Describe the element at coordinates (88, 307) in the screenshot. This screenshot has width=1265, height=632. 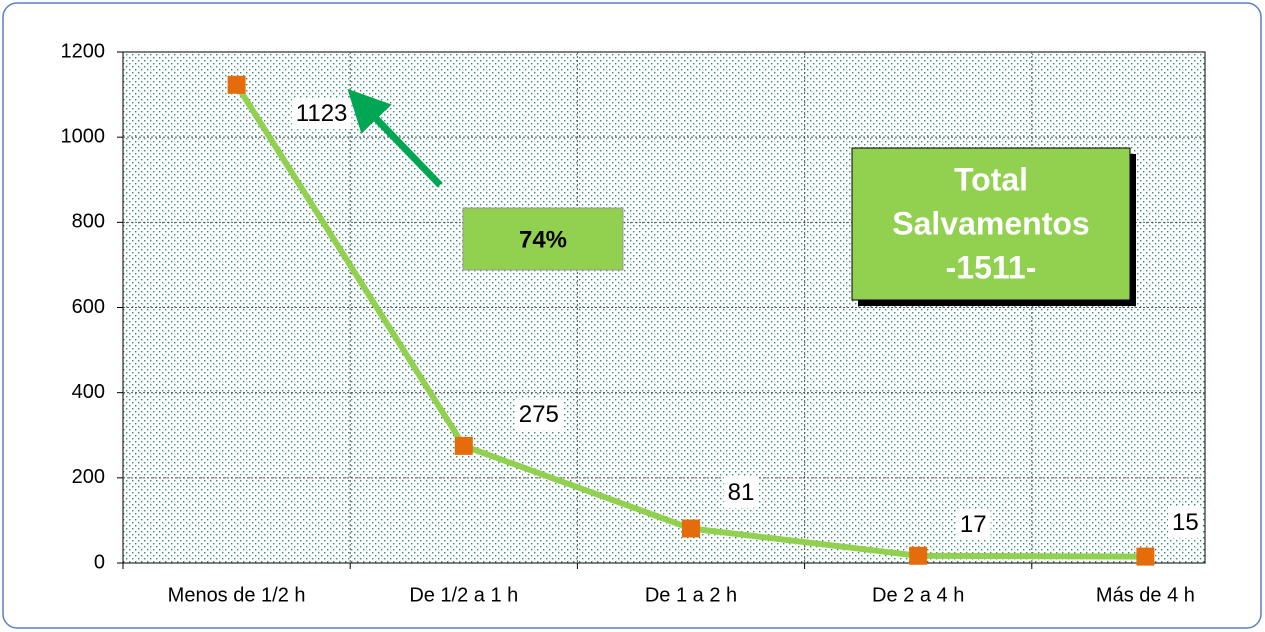
I see `y-tick-label: 600` at that location.